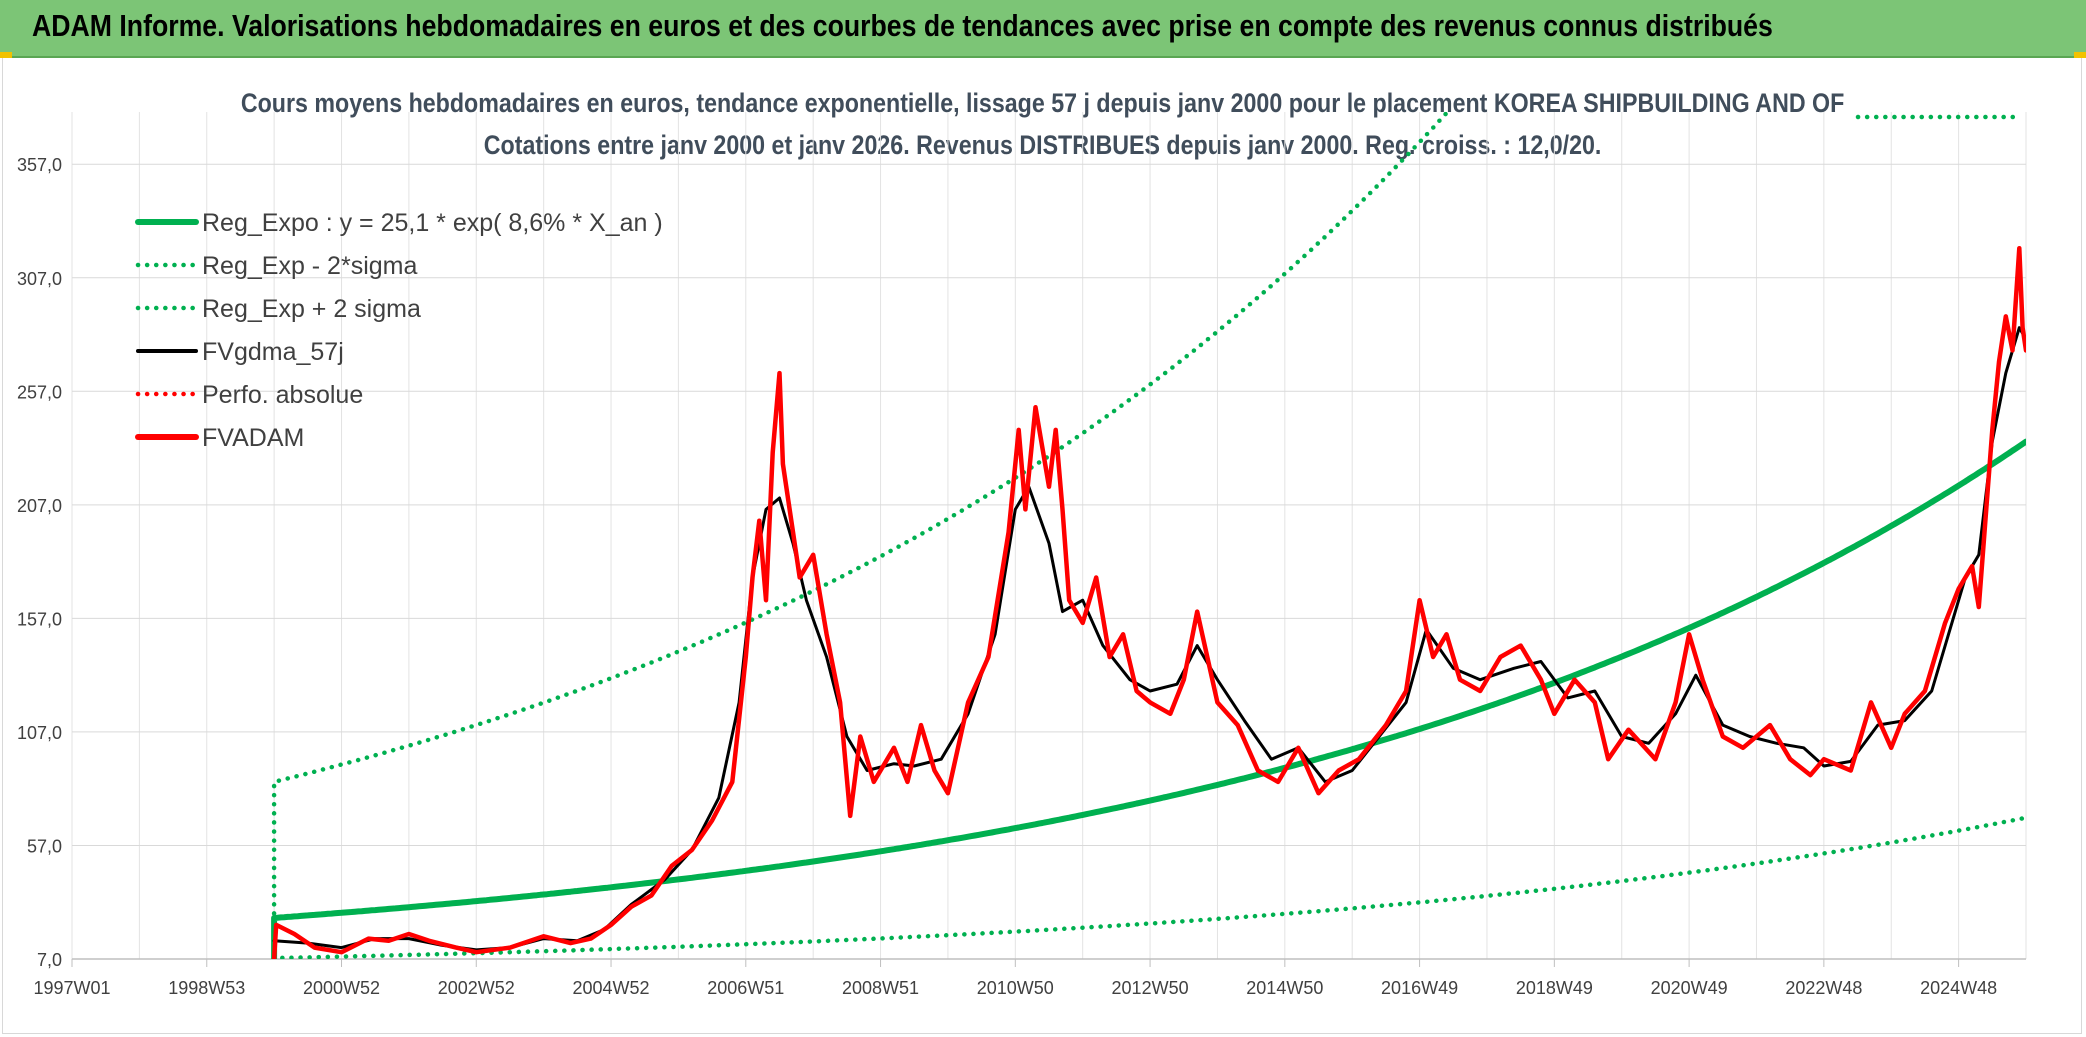 Image resolution: width=2086 pixels, height=1037 pixels. I want to click on legend-label-fvadam: FVADAM, so click(253, 438).